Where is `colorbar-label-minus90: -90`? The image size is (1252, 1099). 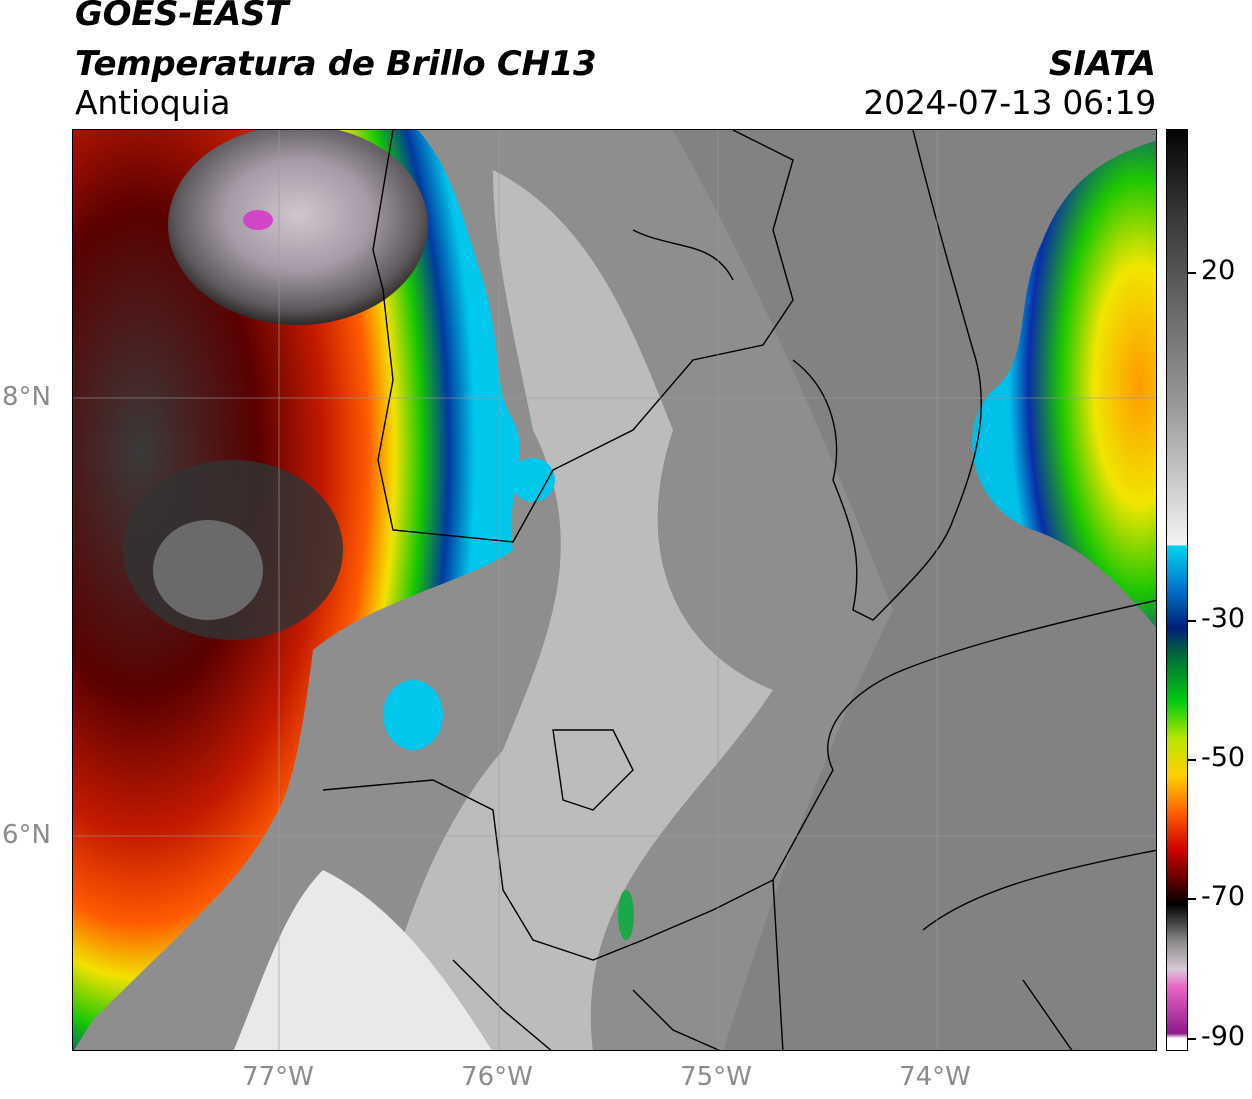
colorbar-label-minus90: -90 is located at coordinates (1223, 1036).